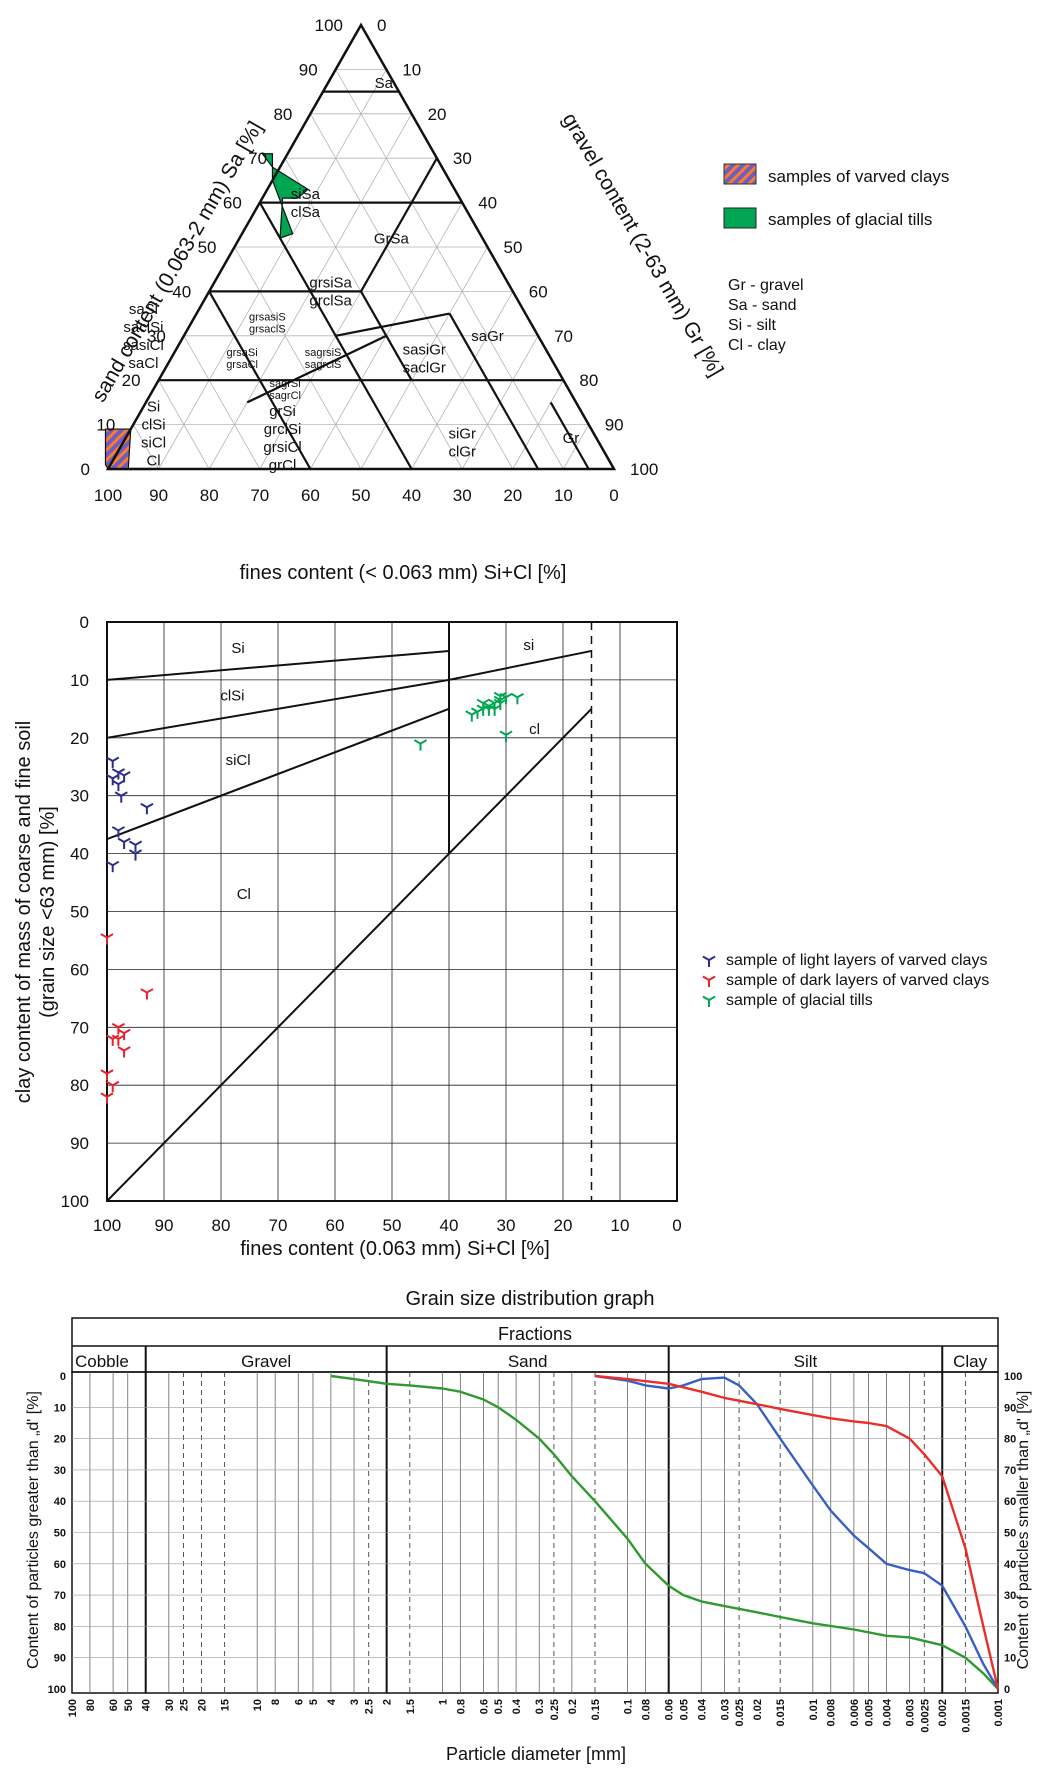 The image size is (1043, 1768). Describe the element at coordinates (156, 336) in the screenshot. I see `sand-tick-30: 30` at that location.